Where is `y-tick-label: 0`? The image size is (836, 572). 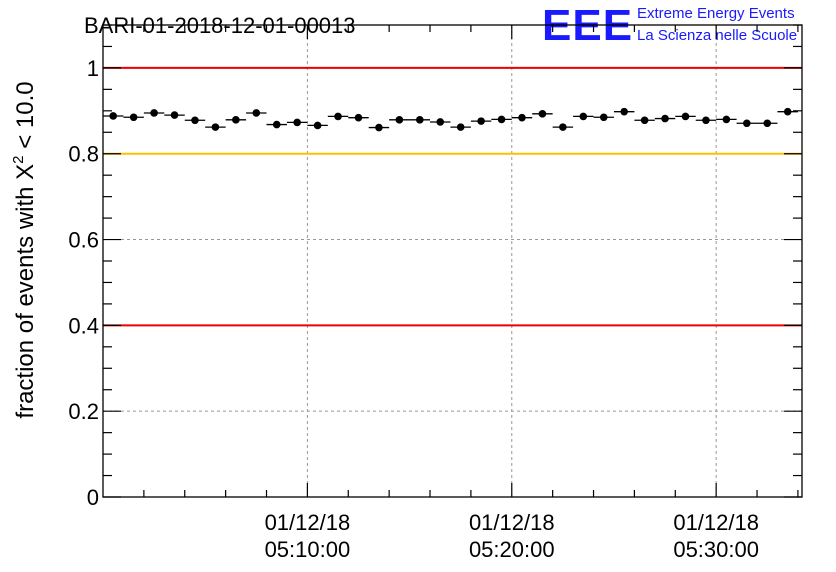
y-tick-label: 0 is located at coordinates (93, 497).